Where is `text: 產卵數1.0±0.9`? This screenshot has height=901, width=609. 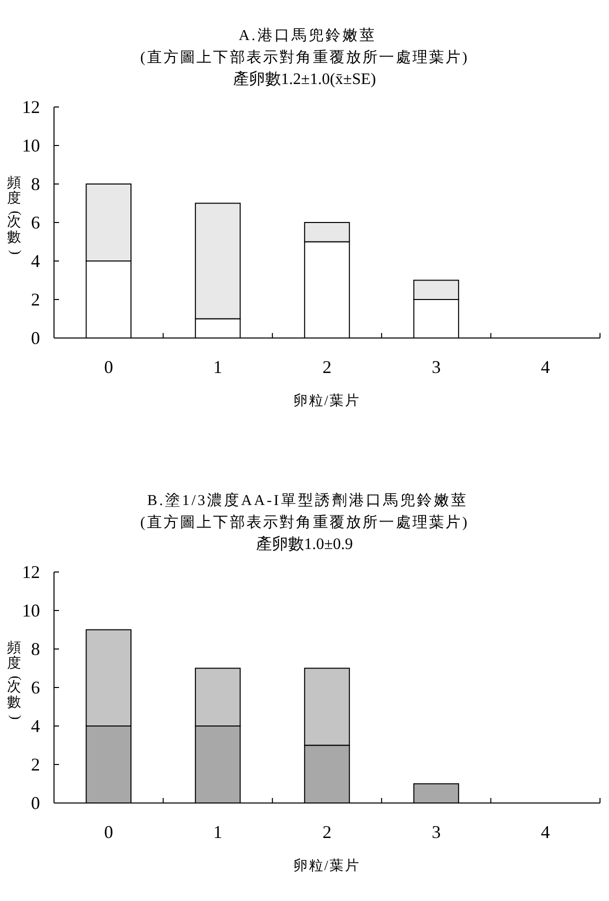
text: 產卵數1.0±0.9 is located at coordinates (304, 544).